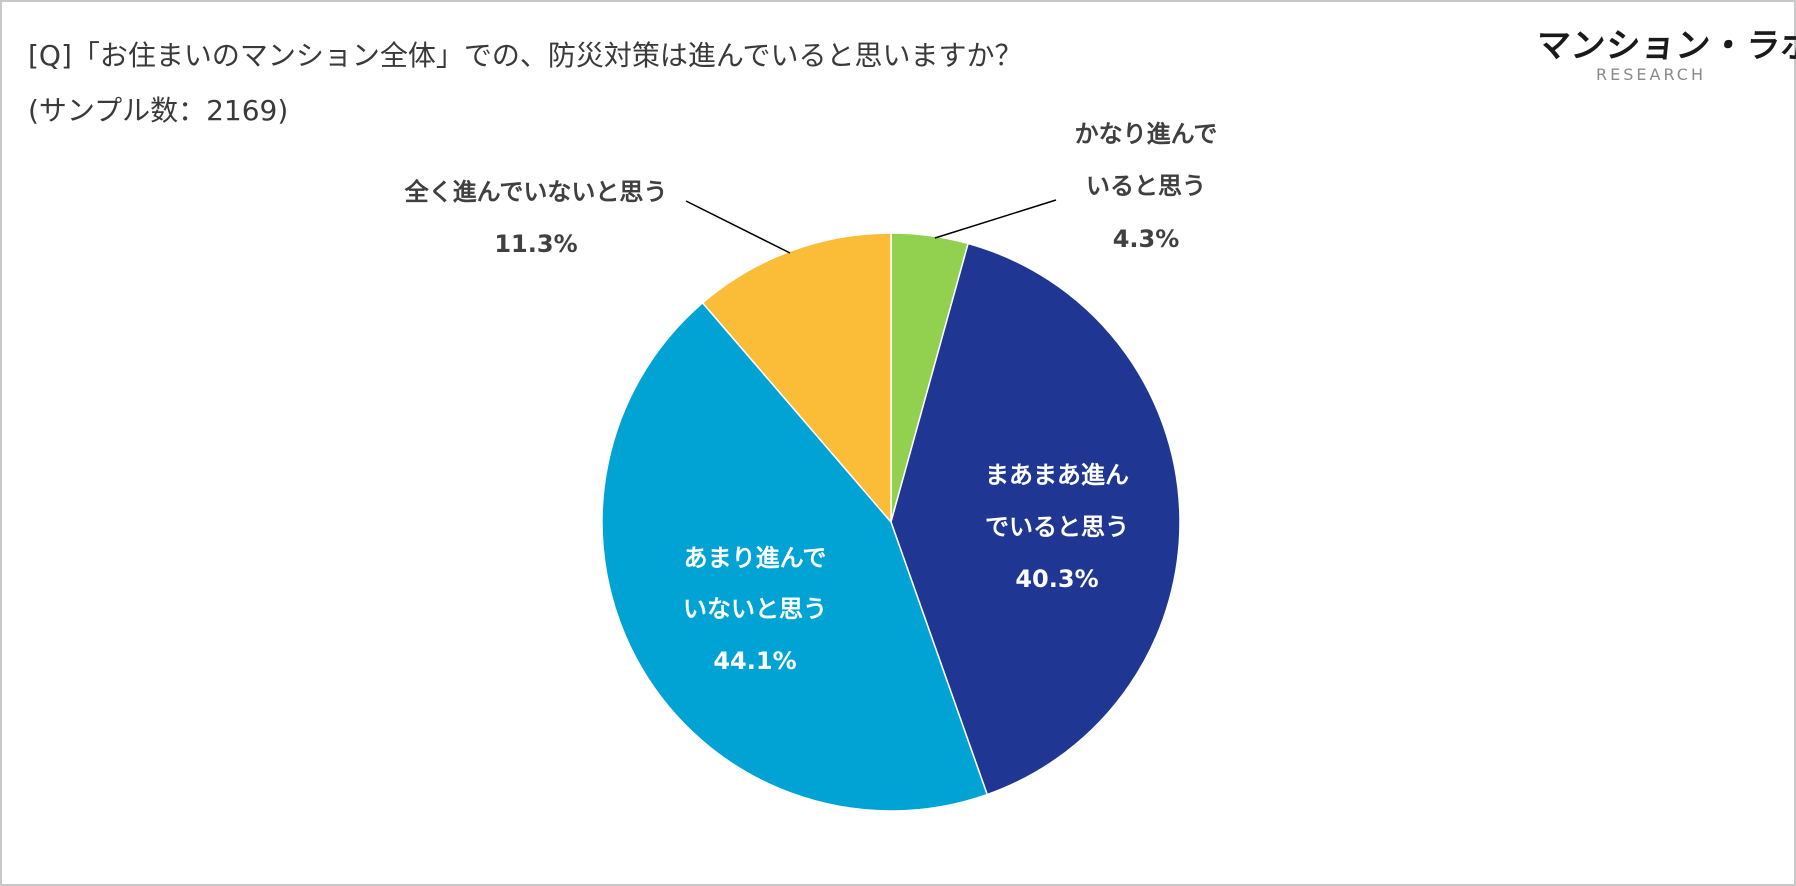 The image size is (1796, 886). Describe the element at coordinates (1665, 55) in the screenshot. I see `logo: マンション・ラボ RESEARCH` at that location.